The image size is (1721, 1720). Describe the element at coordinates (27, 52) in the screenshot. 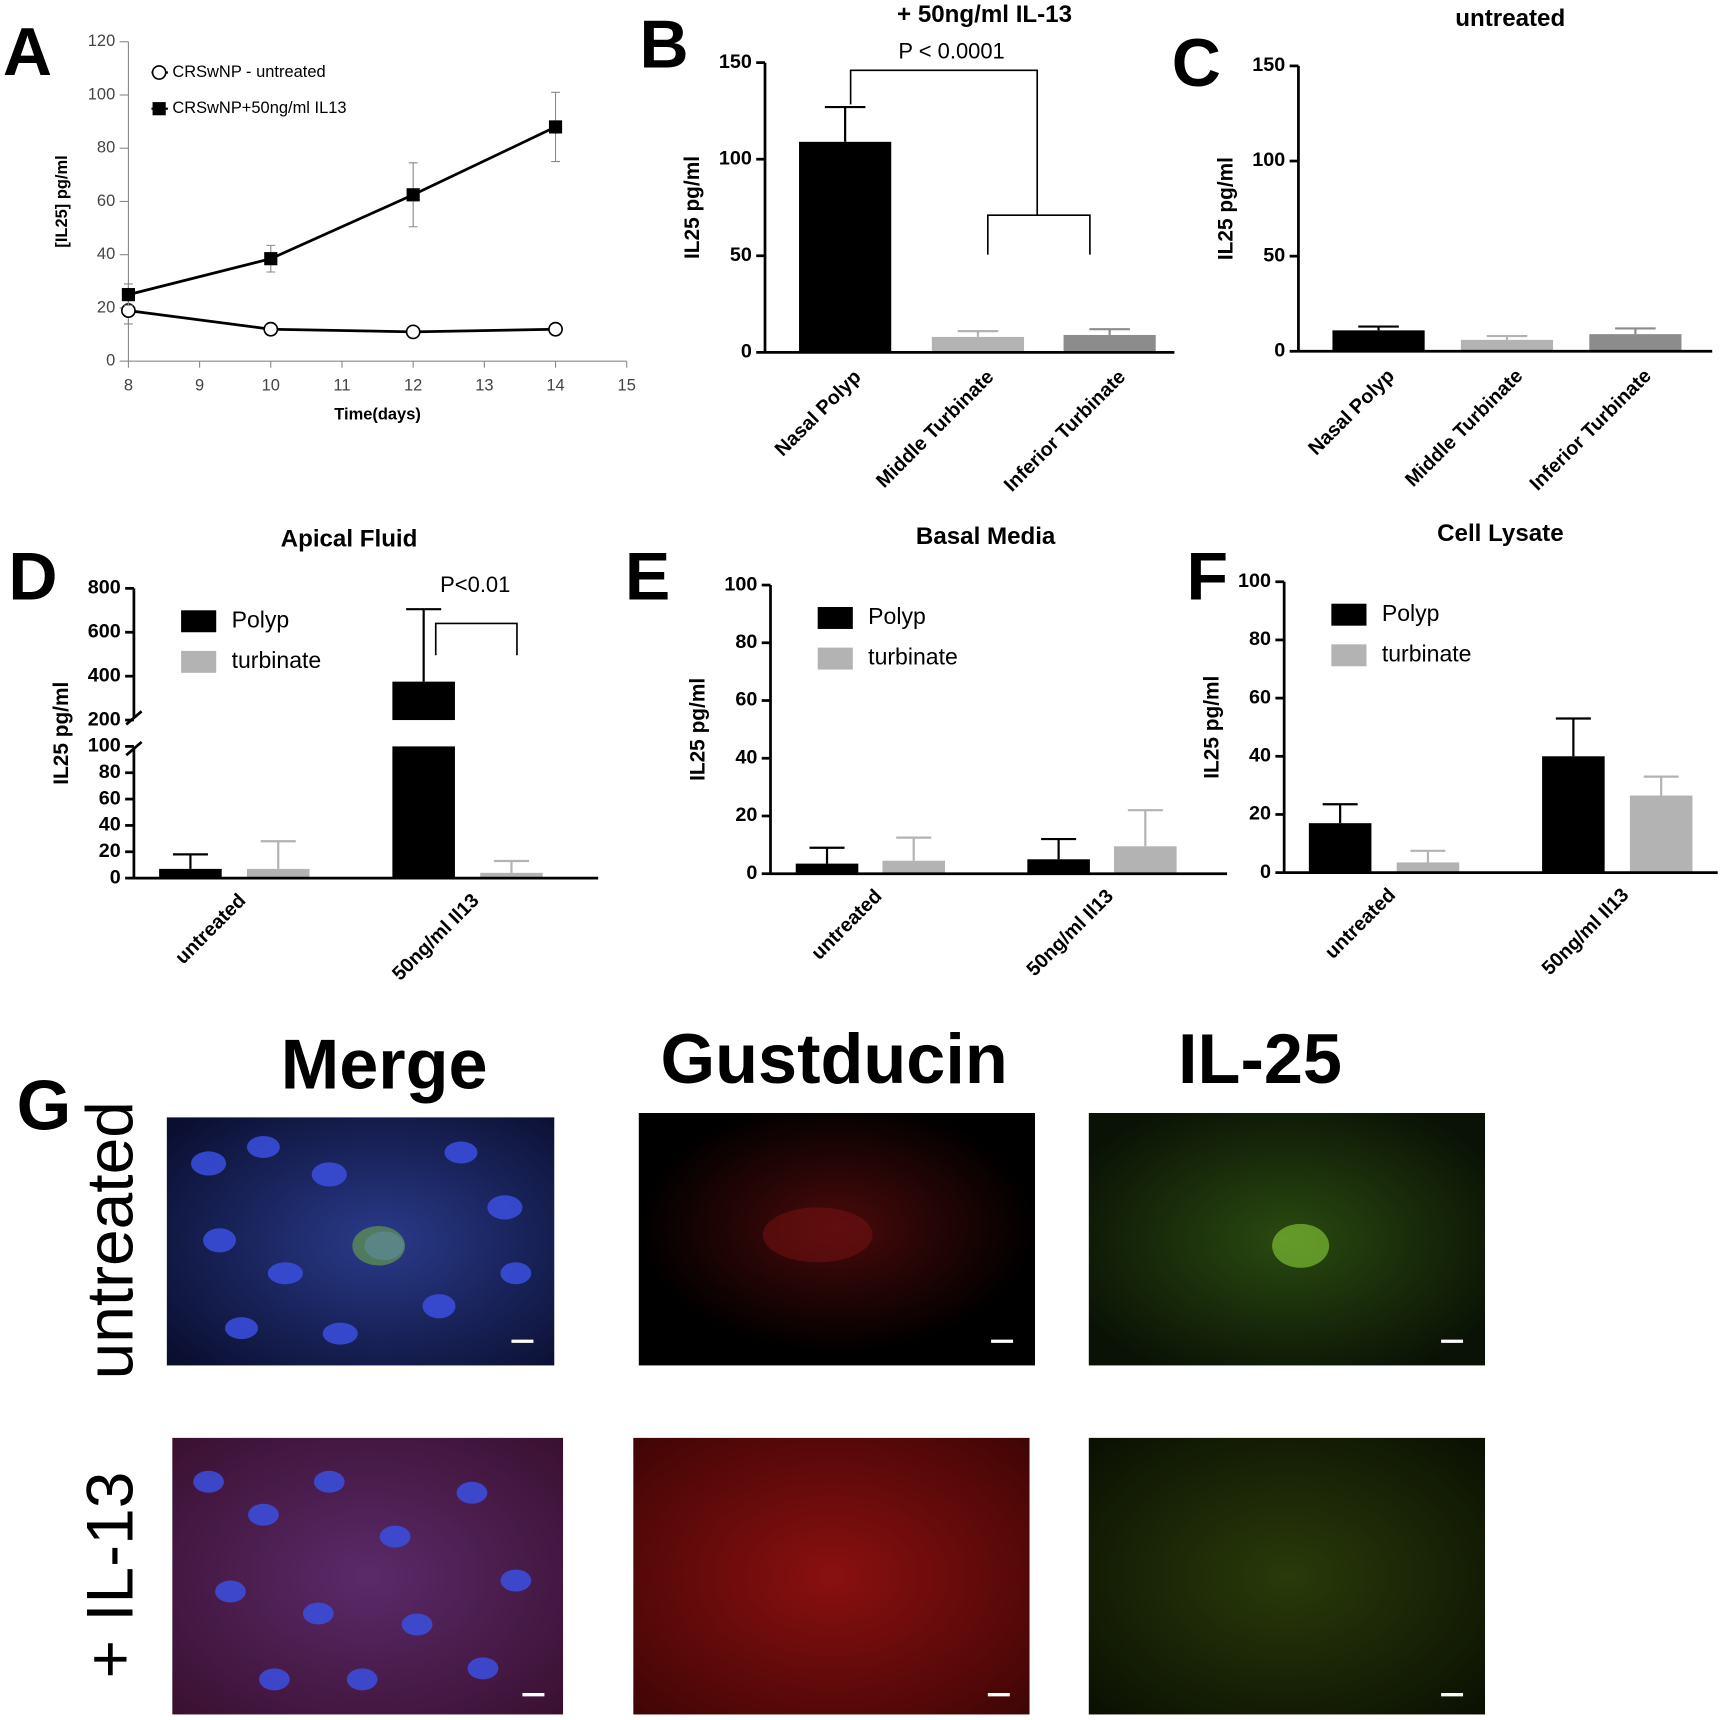

I see `panel-letter: A` at that location.